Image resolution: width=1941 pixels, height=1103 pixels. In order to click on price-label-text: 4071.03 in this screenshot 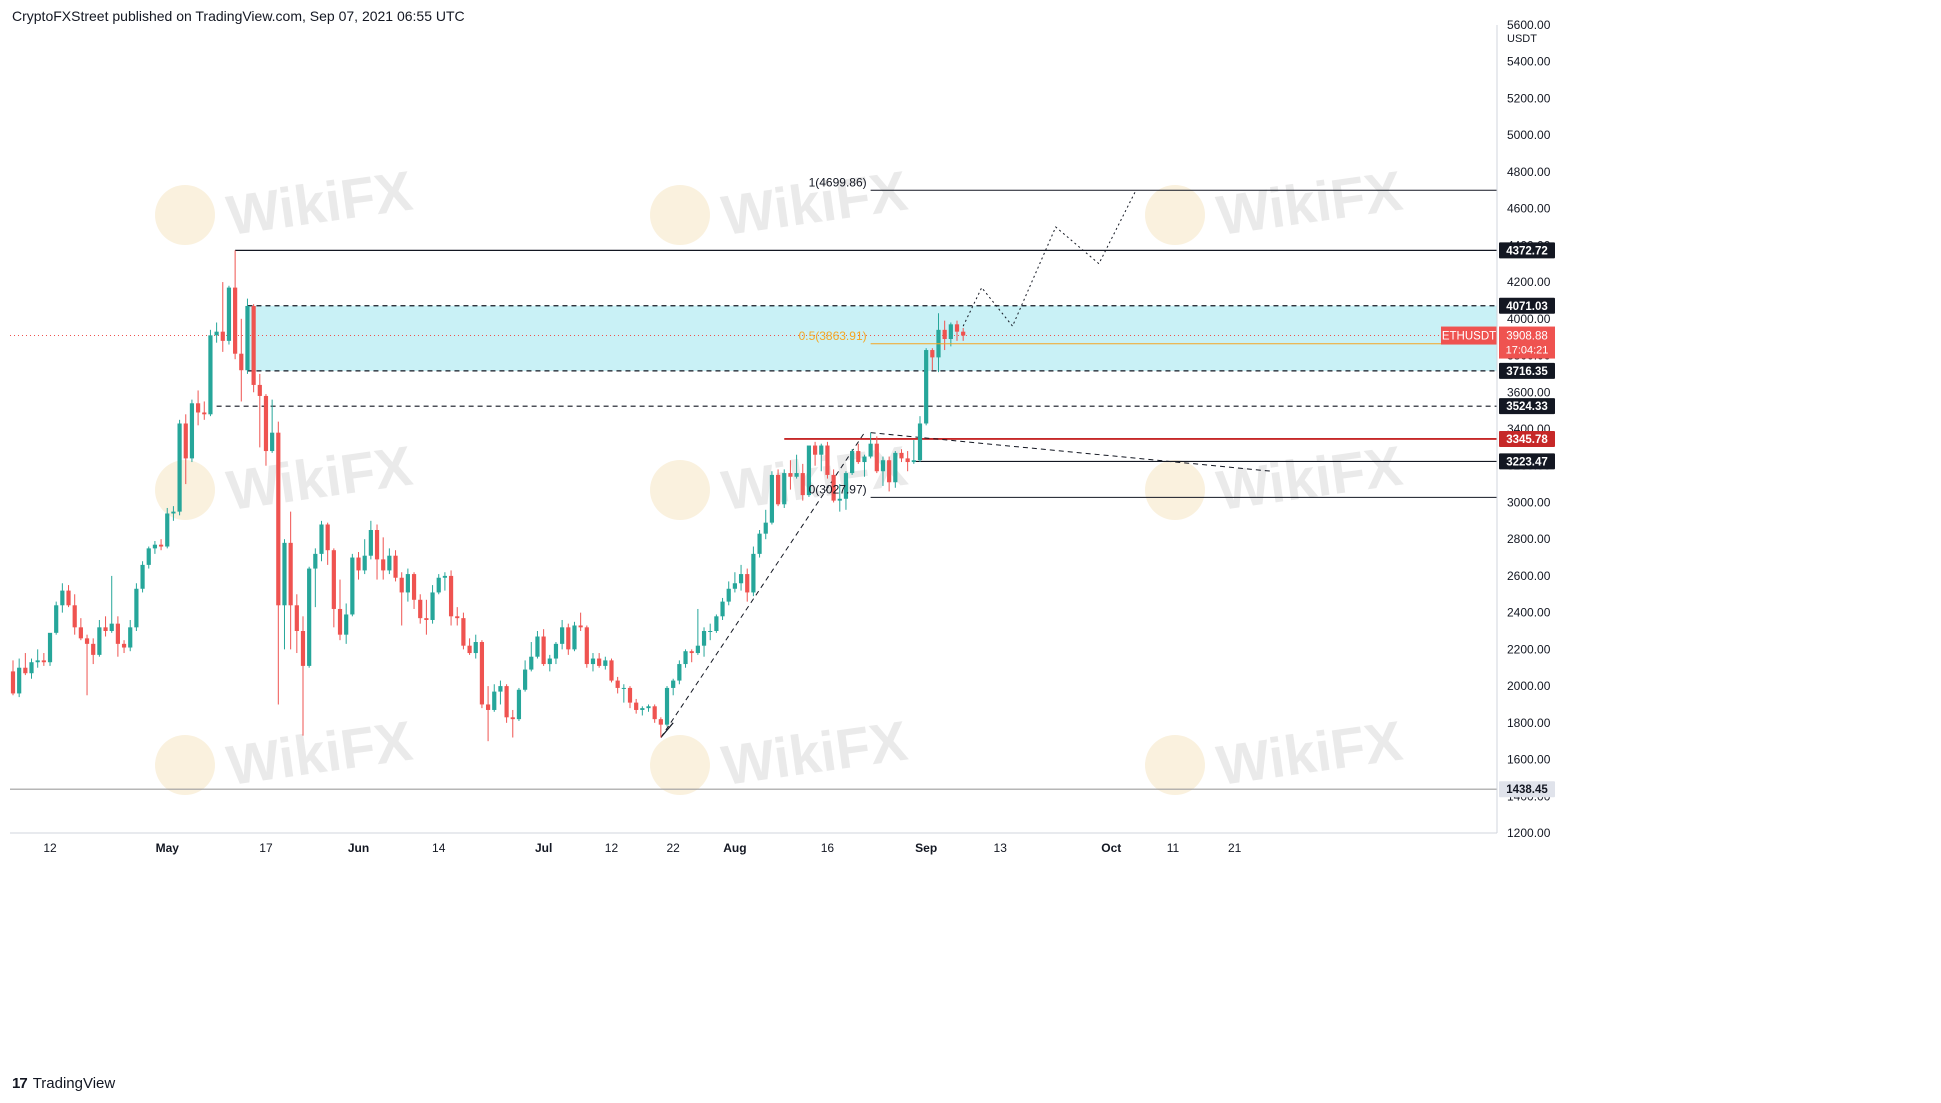, I will do `click(1527, 307)`.